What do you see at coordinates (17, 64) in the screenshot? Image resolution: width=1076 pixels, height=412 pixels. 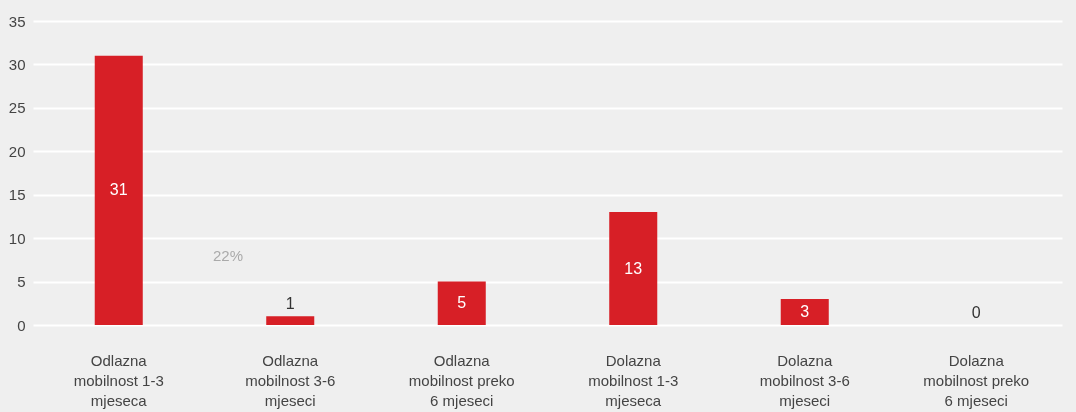 I see `y-tick-label: 30` at bounding box center [17, 64].